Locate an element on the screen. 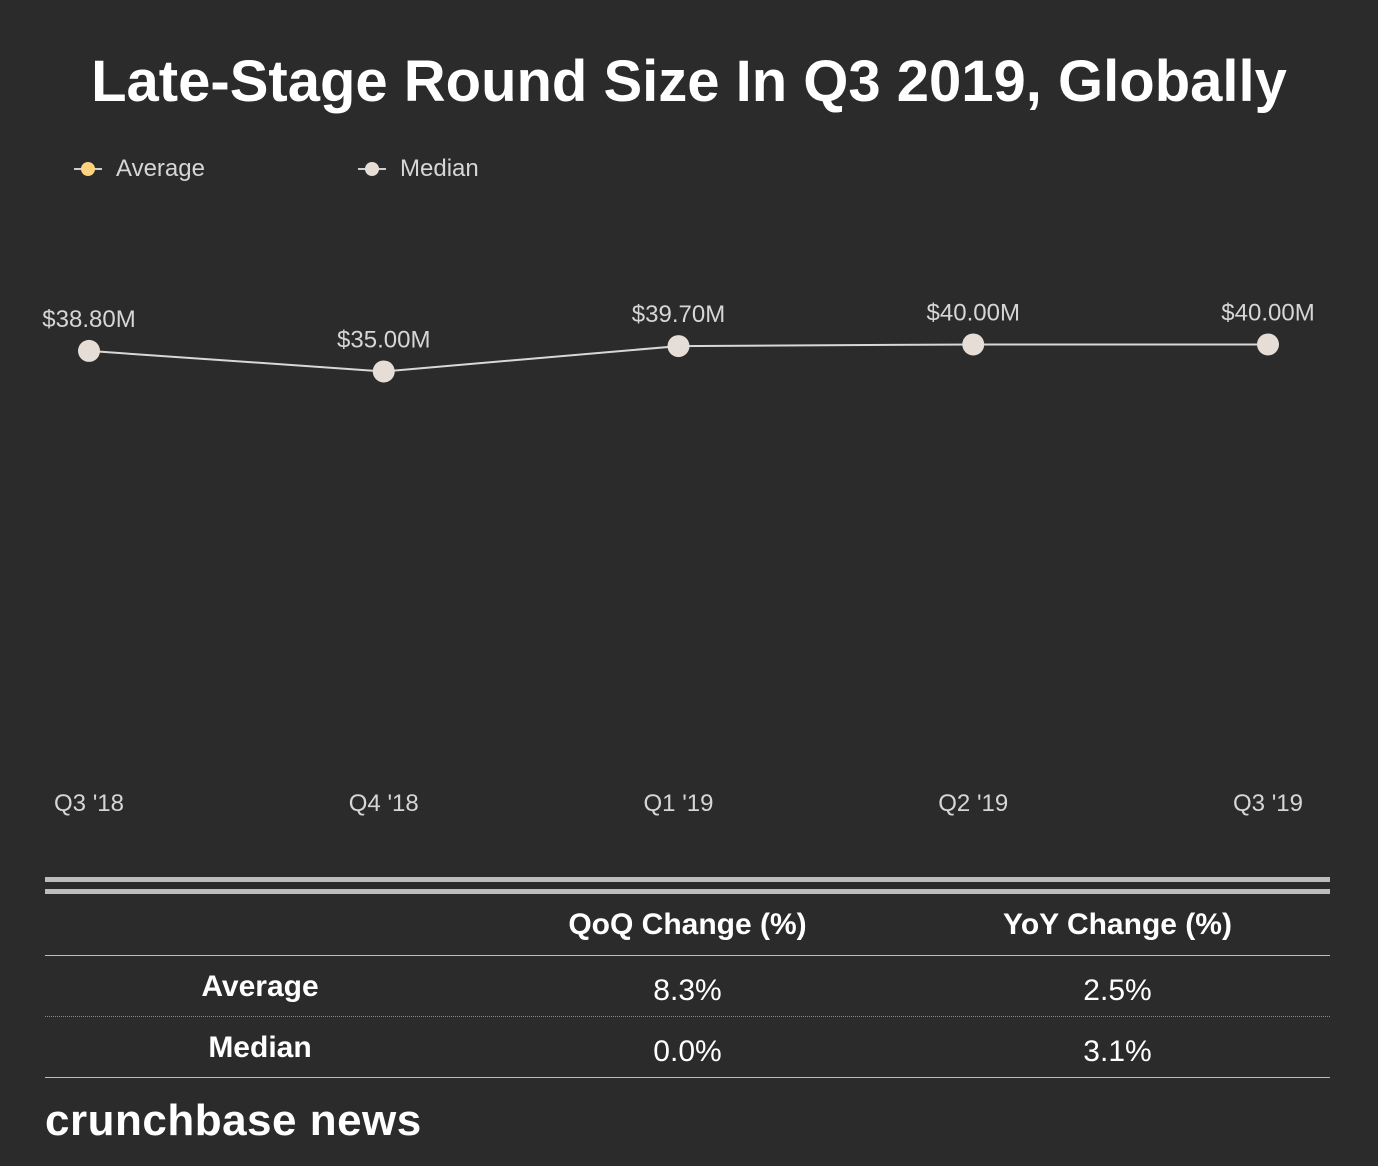 The height and width of the screenshot is (1166, 1378). legend-item-average: Average is located at coordinates (139, 169).